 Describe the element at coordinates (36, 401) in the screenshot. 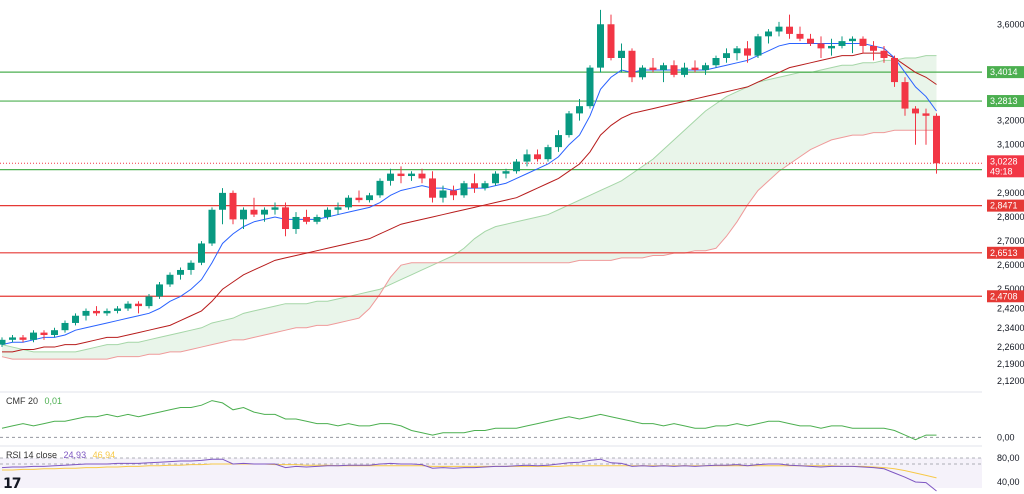

I see `cmf-title: CMF 20 0,01` at that location.